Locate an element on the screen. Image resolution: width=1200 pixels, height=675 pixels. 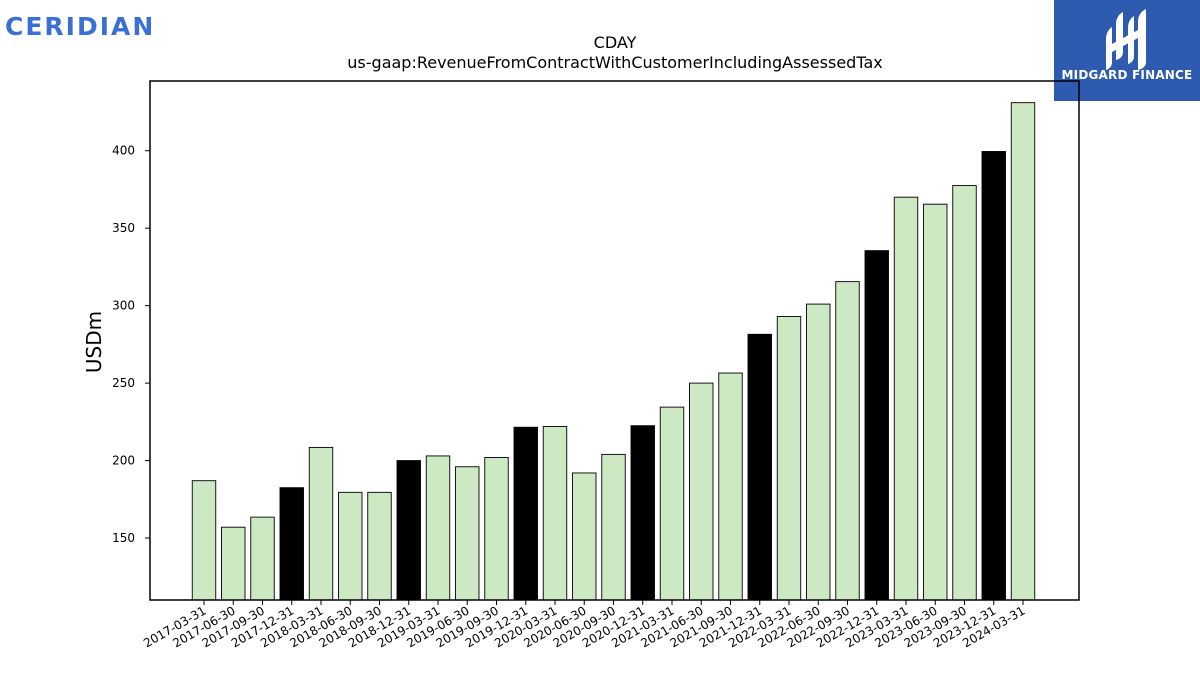
midgard-finance-badge: MIDGARD FINANCE is located at coordinates (1127, 50).